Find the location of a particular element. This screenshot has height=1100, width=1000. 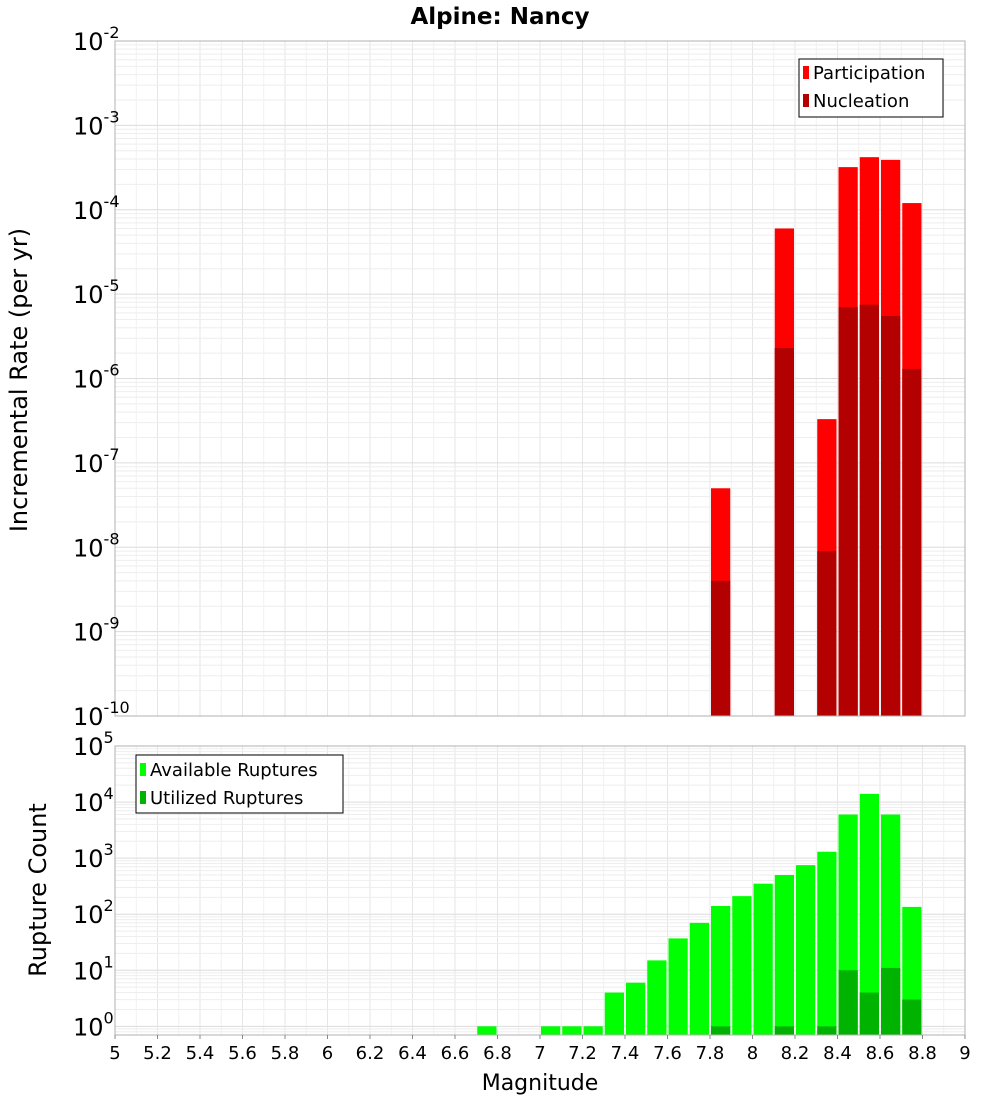

top-y-tick-label: 10⁻⁴ is located at coordinates (96, 208).